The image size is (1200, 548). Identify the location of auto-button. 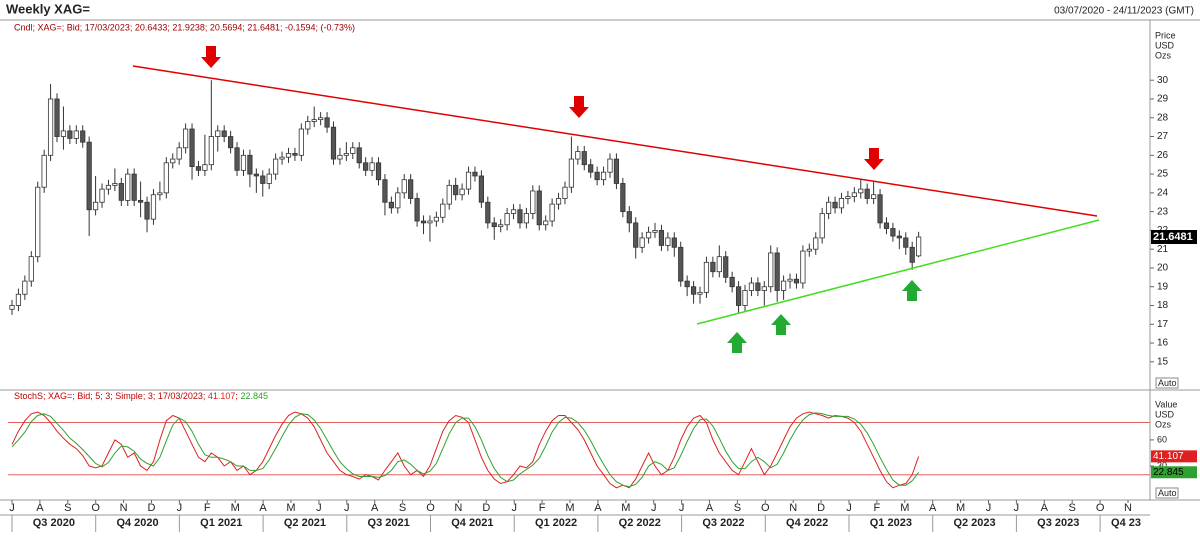
(1167, 383).